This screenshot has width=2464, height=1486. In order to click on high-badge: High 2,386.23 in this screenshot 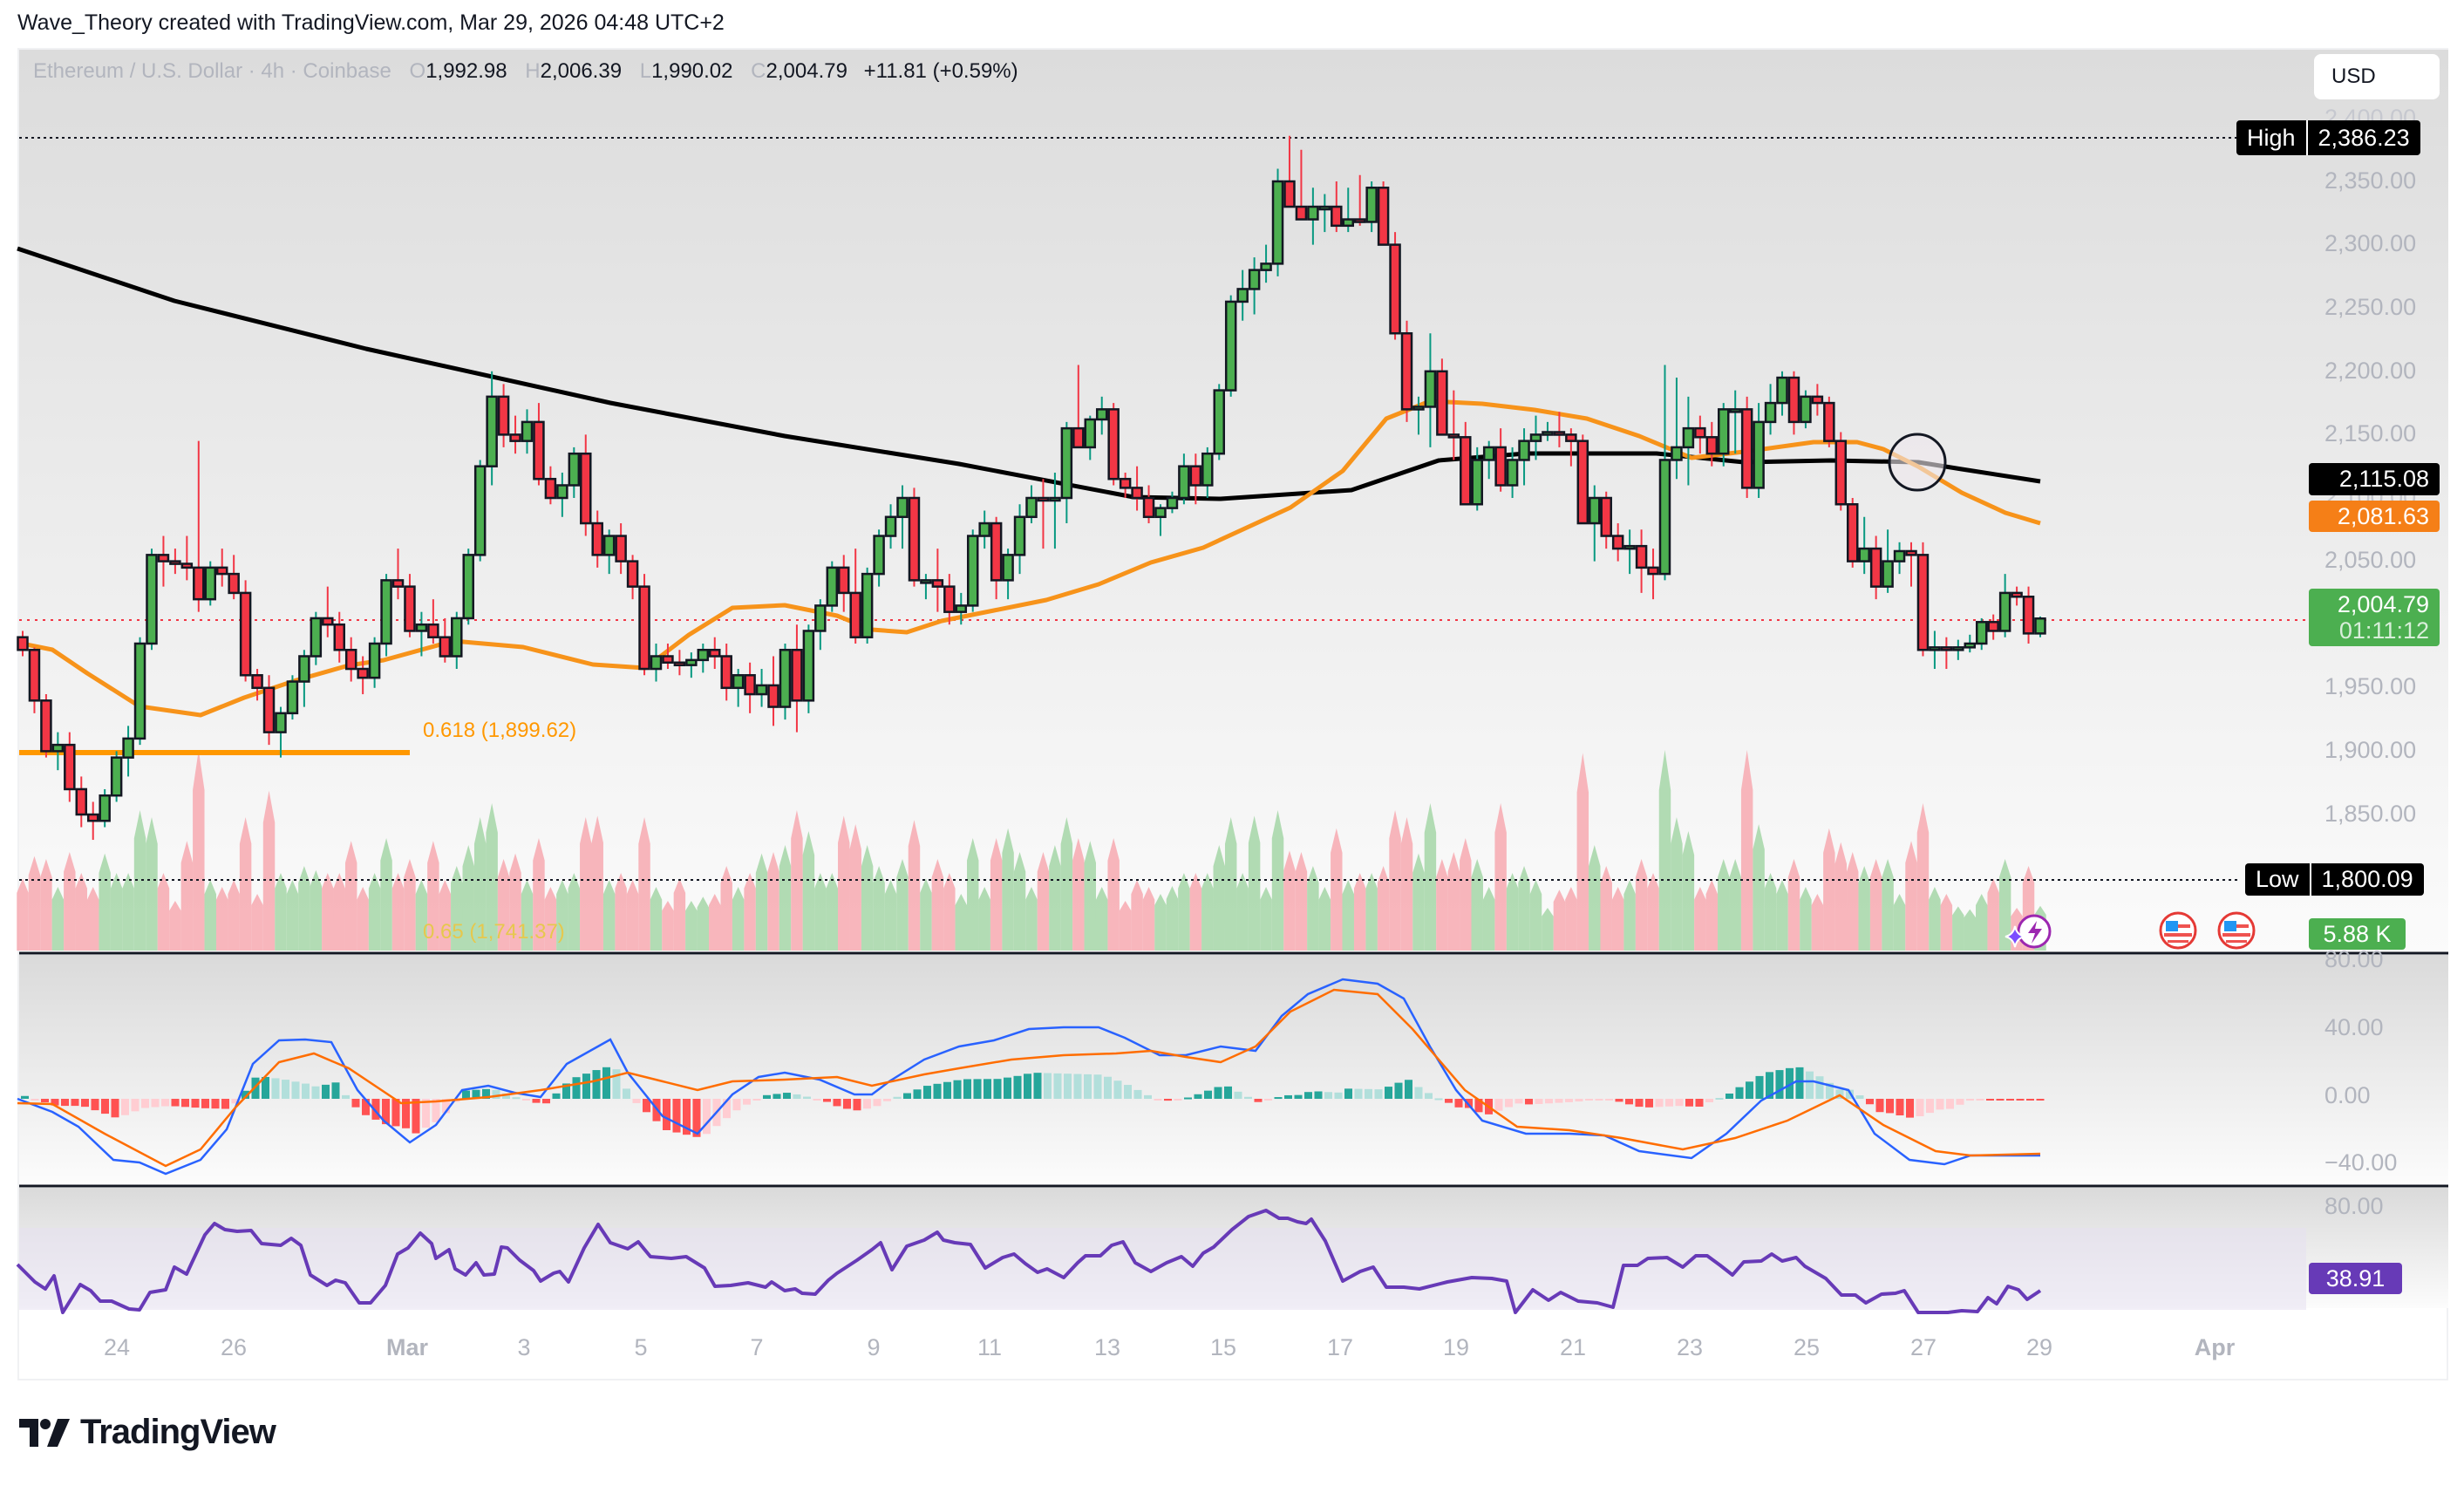, I will do `click(2328, 137)`.